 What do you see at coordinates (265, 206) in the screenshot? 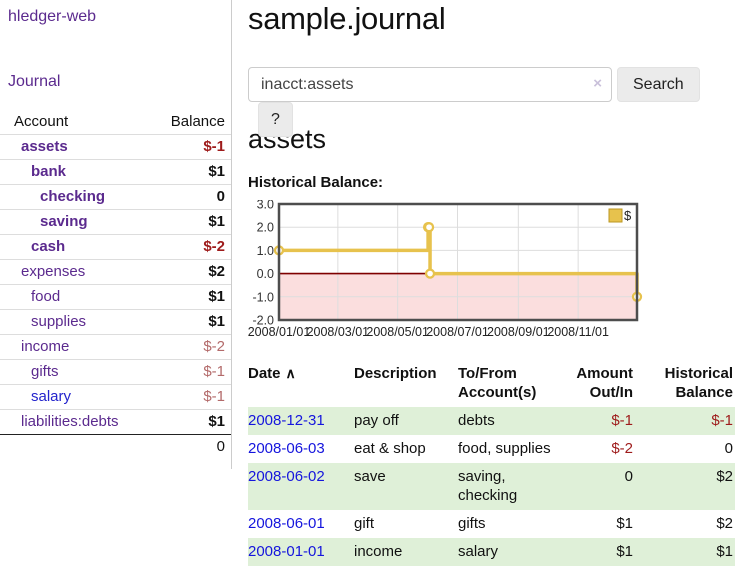
I see `svg-text: 3.0` at bounding box center [265, 206].